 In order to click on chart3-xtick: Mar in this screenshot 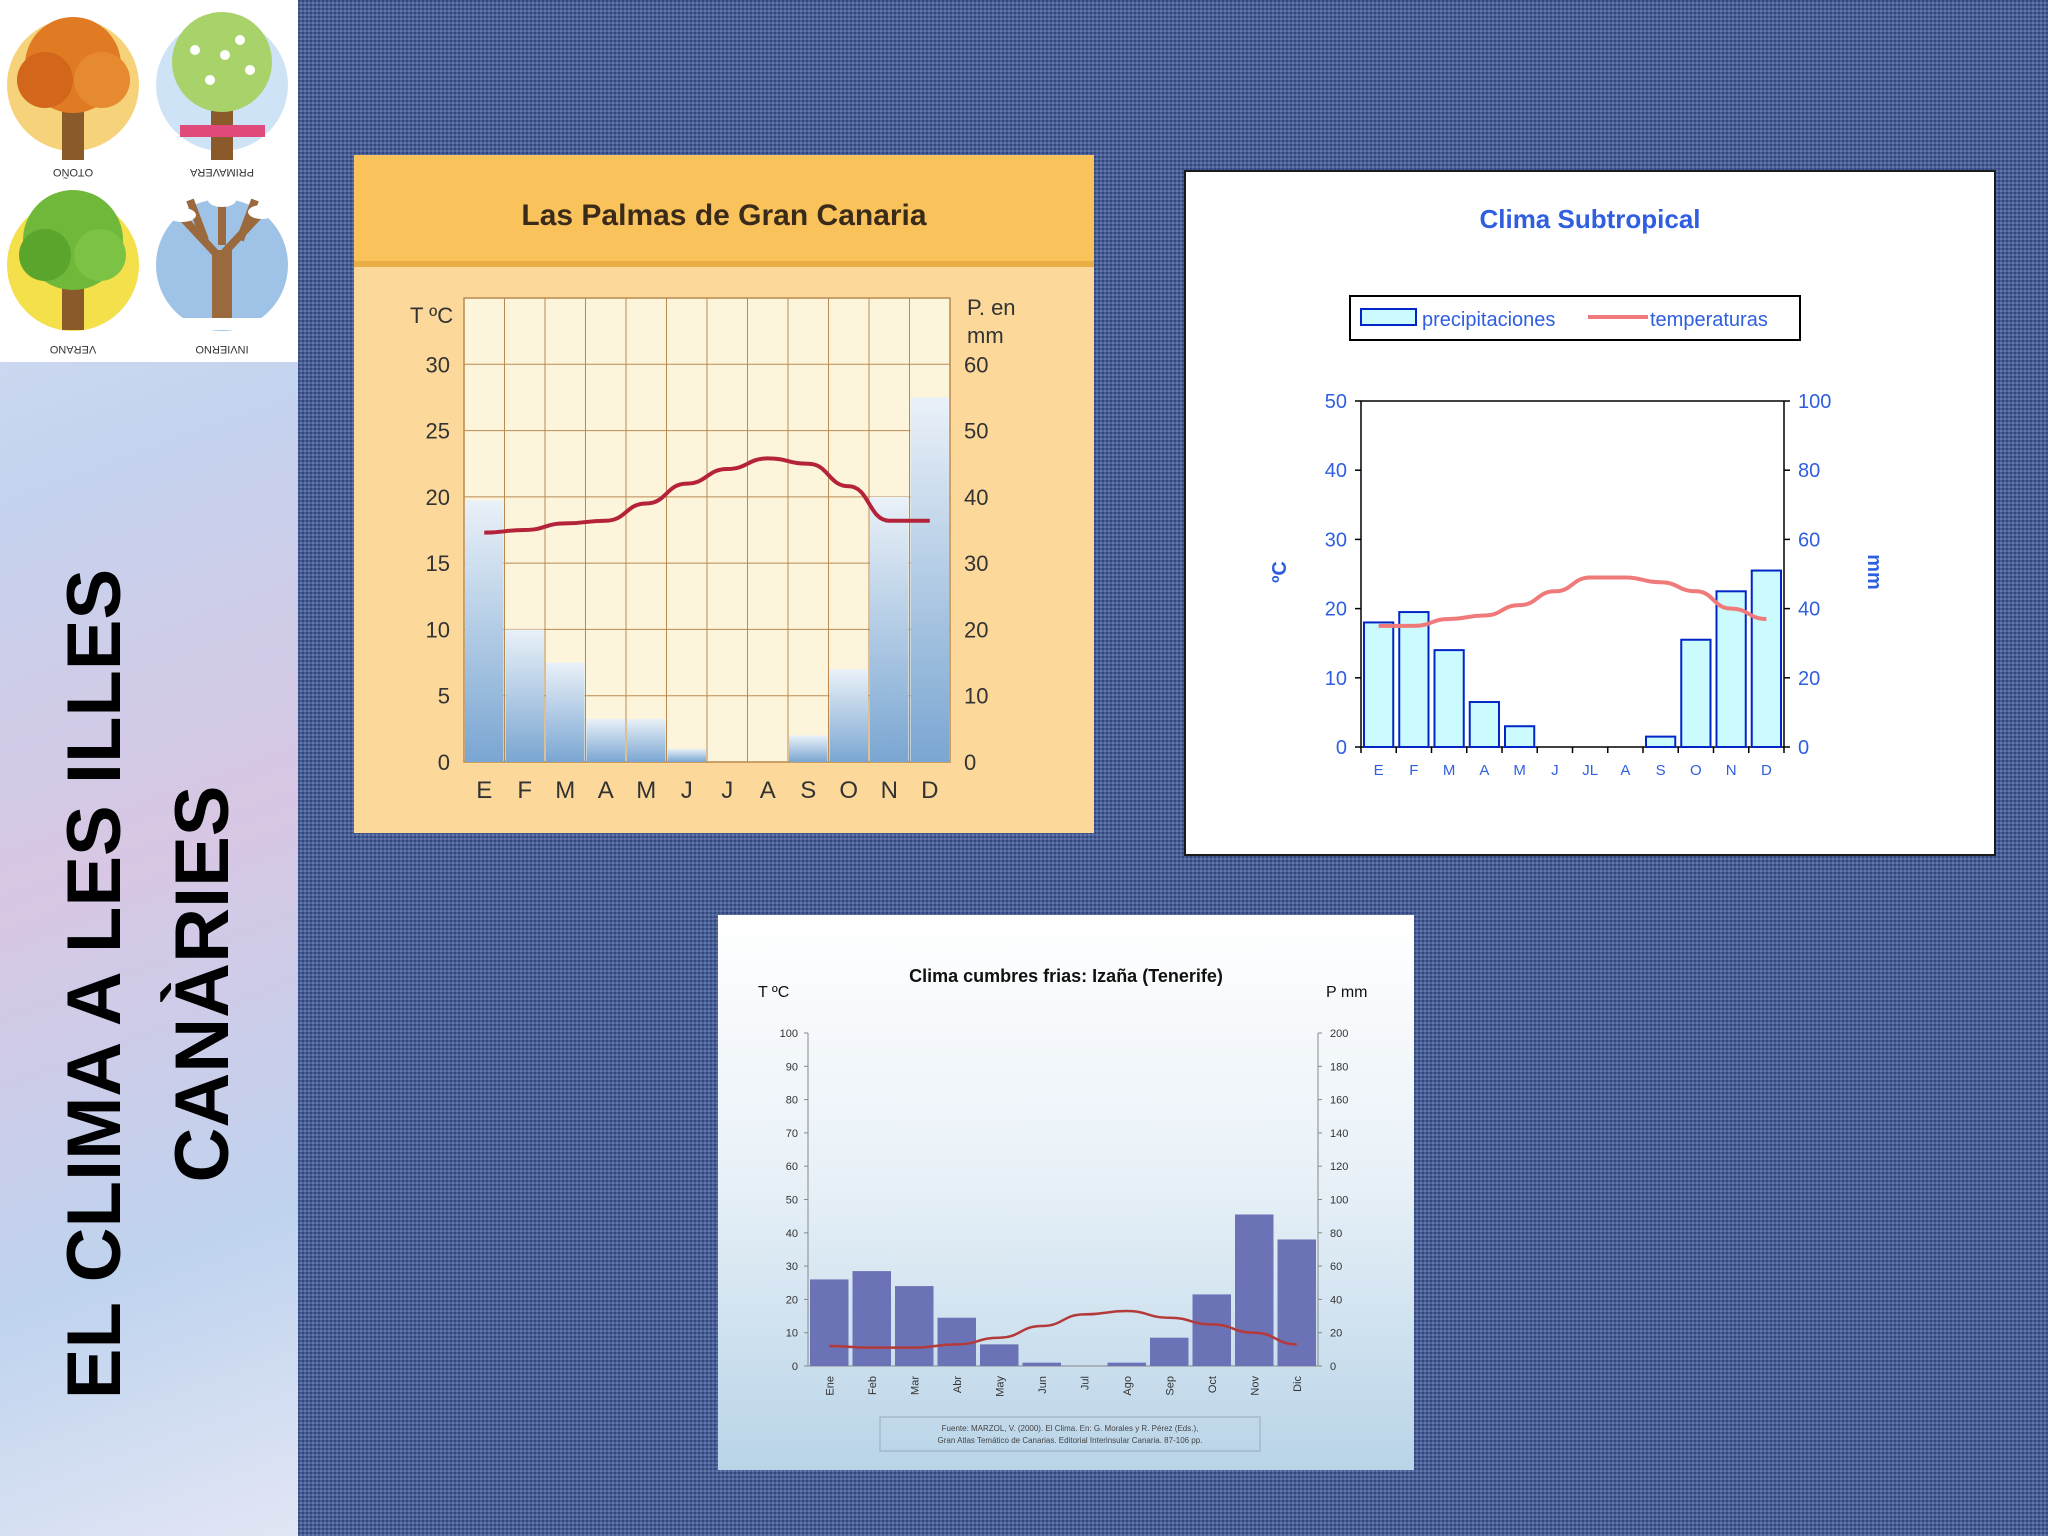, I will do `click(915, 1385)`.